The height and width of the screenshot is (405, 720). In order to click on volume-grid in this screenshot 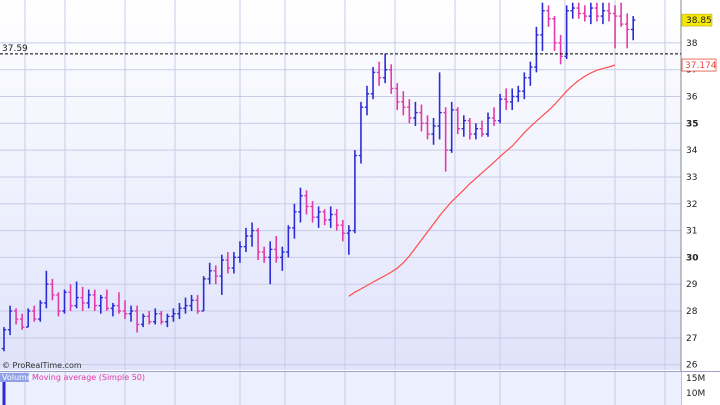, I will do `click(360, 388)`.